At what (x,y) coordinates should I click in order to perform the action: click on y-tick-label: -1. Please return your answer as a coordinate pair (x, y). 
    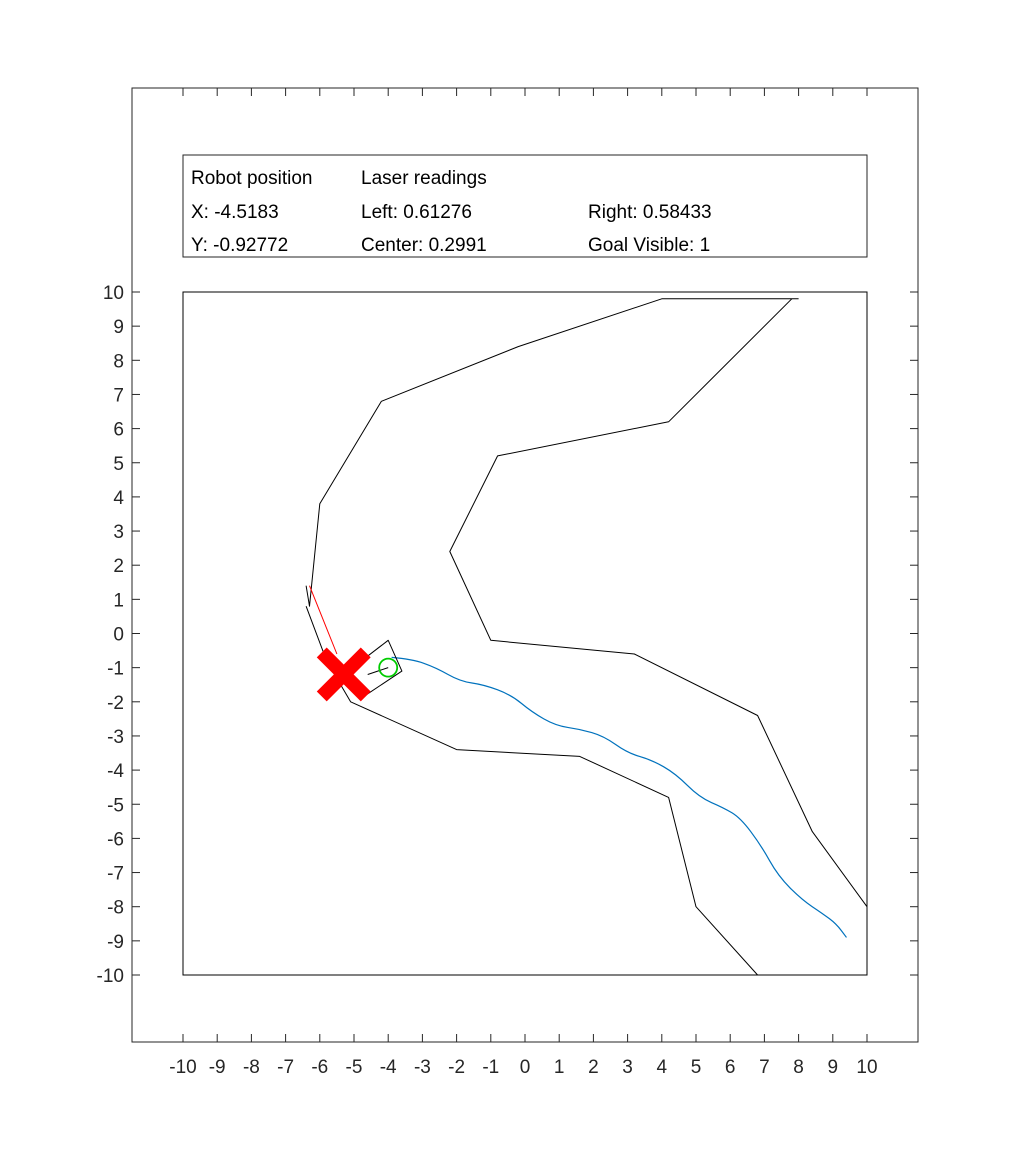
    Looking at the image, I should click on (115, 669).